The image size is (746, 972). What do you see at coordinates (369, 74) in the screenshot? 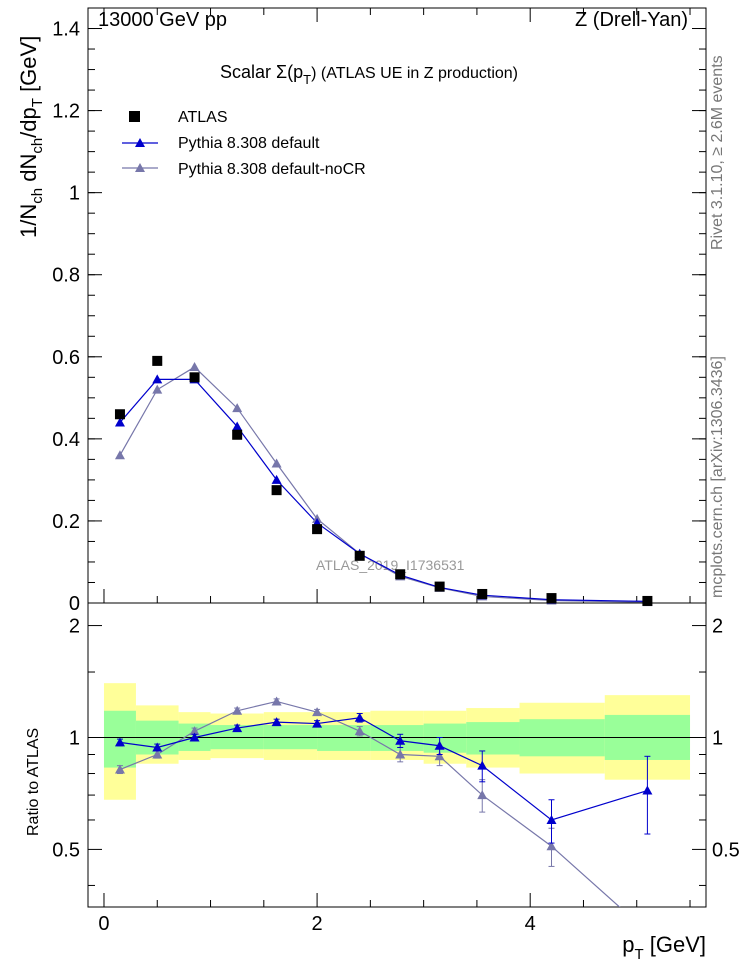
I see `plot-title: Scalar Σ(pT) (ATLAS UE in Z production)` at bounding box center [369, 74].